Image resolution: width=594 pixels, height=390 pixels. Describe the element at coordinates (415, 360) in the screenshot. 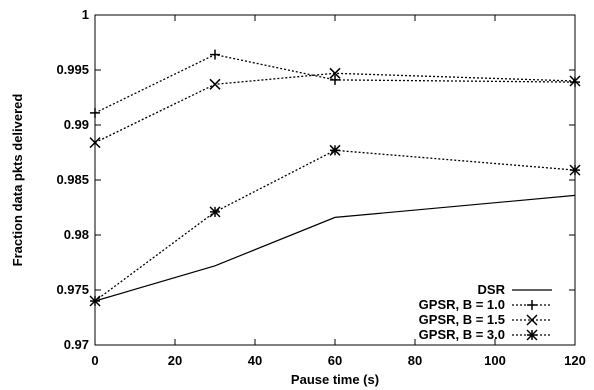

I see `x-tick-label: 80` at that location.